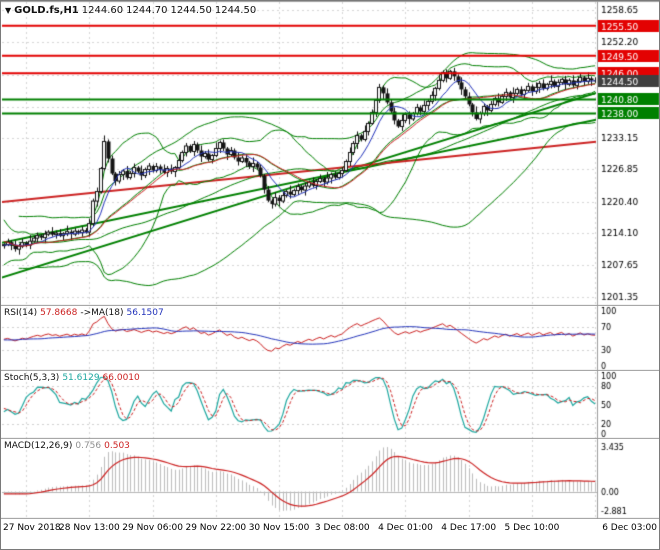 The height and width of the screenshot is (550, 660). I want to click on stochastic-panel: Stoch(5,3,3) 51.6129 66.0010, so click(330, 405).